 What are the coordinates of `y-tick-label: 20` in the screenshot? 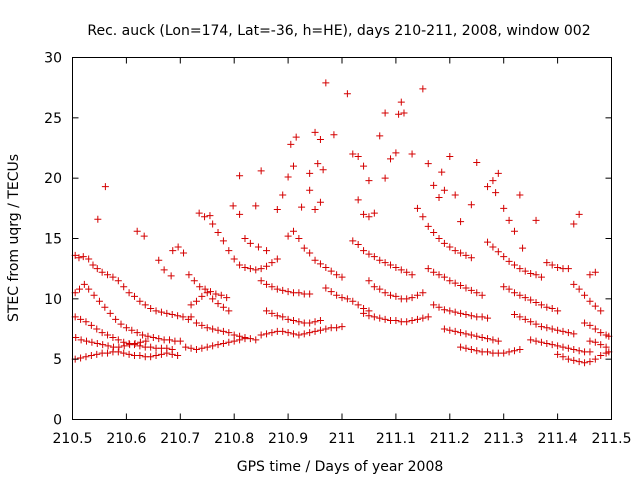 It's located at (53, 179).